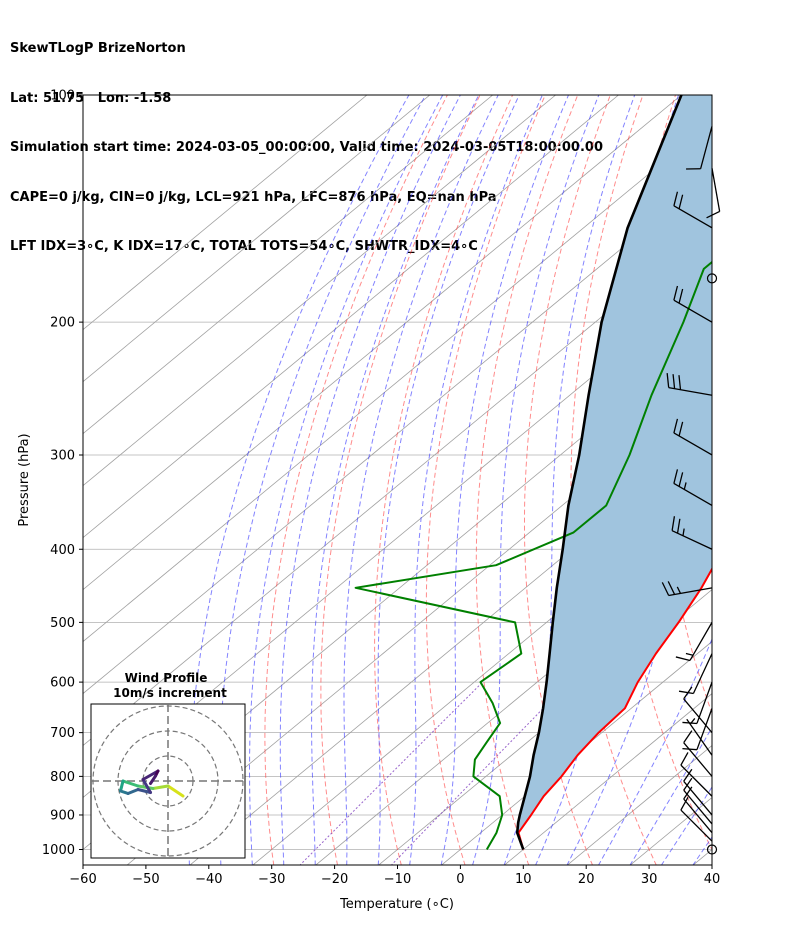  I want to click on x-tick-label: 10, so click(523, 879).